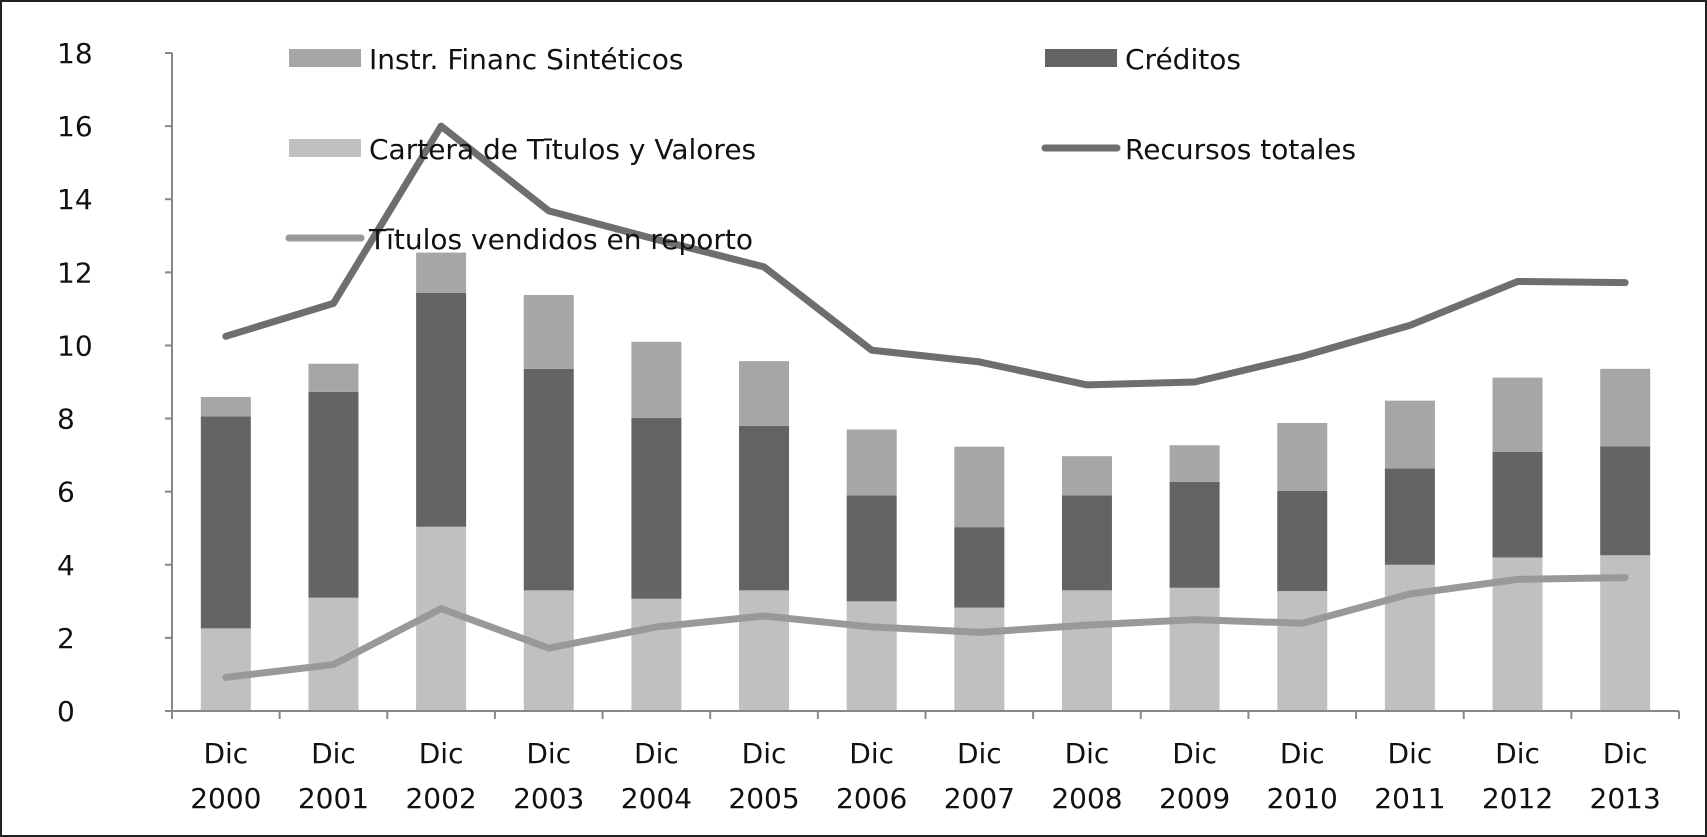 The height and width of the screenshot is (837, 1707). What do you see at coordinates (66, 565) in the screenshot?
I see `y-tick-label: 4` at bounding box center [66, 565].